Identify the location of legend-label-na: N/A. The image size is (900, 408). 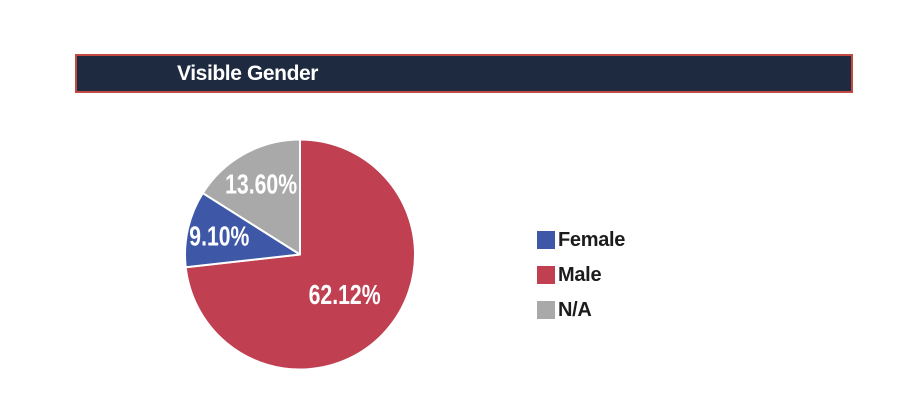
(575, 310).